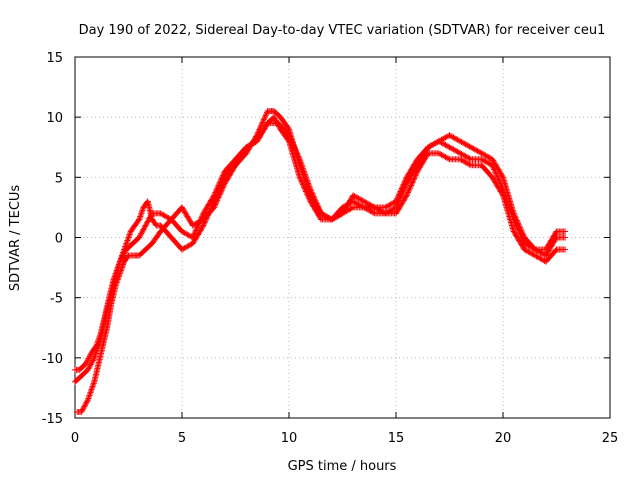  Describe the element at coordinates (342, 466) in the screenshot. I see `x-axis-label: GPS time / hours` at that location.